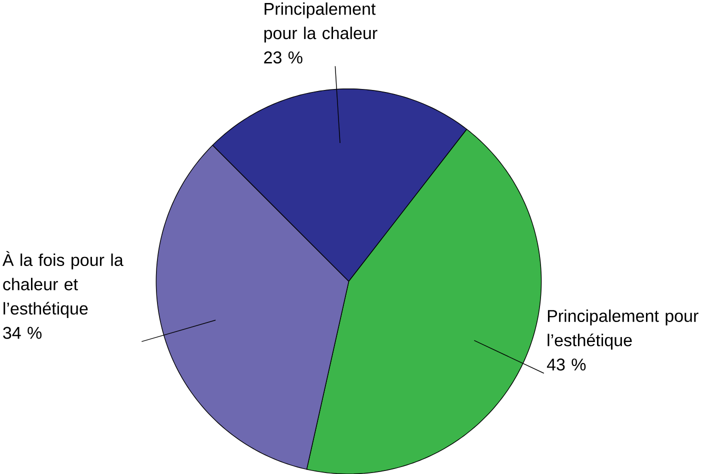 Image resolution: width=705 pixels, height=474 pixels. Describe the element at coordinates (283, 57) in the screenshot. I see `data-label: 23 %` at that location.